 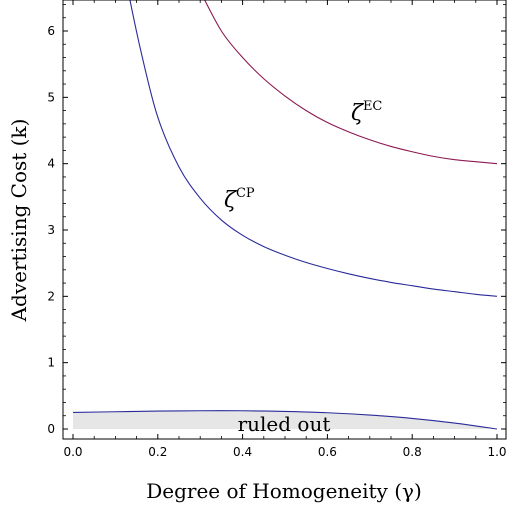 What do you see at coordinates (51, 230) in the screenshot?
I see `y-tick-label: 3` at bounding box center [51, 230].